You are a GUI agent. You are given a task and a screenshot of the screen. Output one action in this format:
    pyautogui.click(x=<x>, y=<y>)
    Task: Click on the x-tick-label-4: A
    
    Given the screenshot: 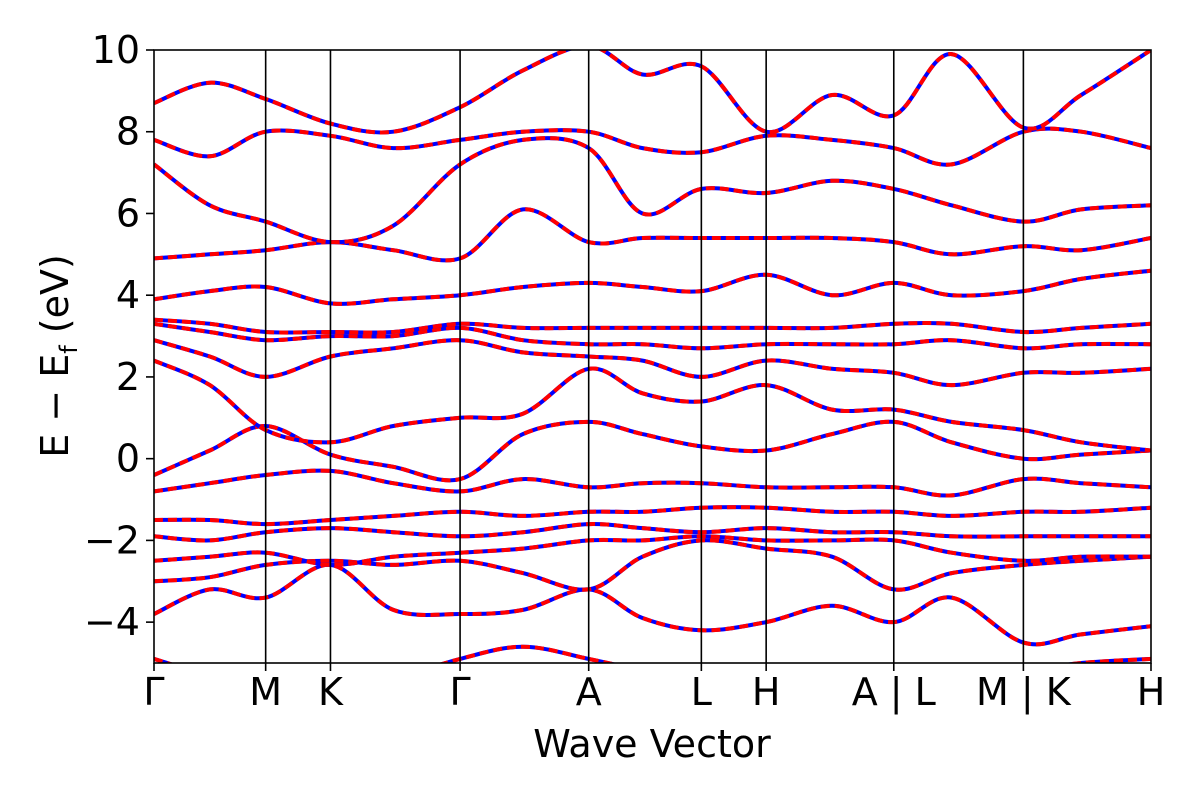 What is the action you would take?
    pyautogui.click(x=589, y=692)
    